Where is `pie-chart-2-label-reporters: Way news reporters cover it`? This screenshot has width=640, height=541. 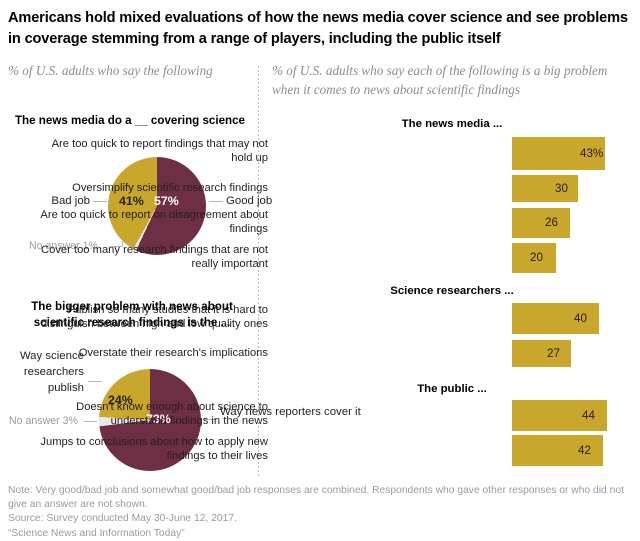 pie-chart-2-label-reporters: Way news reporters cover it is located at coordinates (290, 412).